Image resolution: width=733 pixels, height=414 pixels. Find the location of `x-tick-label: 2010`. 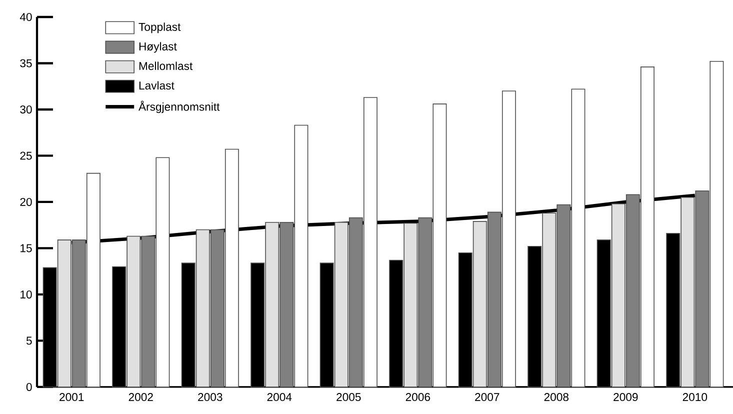

x-tick-label: 2010 is located at coordinates (695, 397).